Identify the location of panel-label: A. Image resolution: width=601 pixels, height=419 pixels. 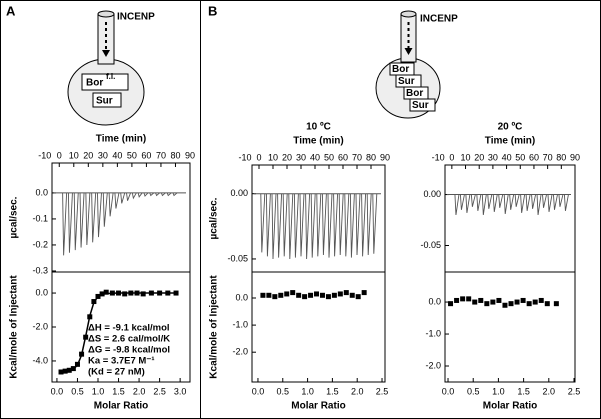
(11, 10).